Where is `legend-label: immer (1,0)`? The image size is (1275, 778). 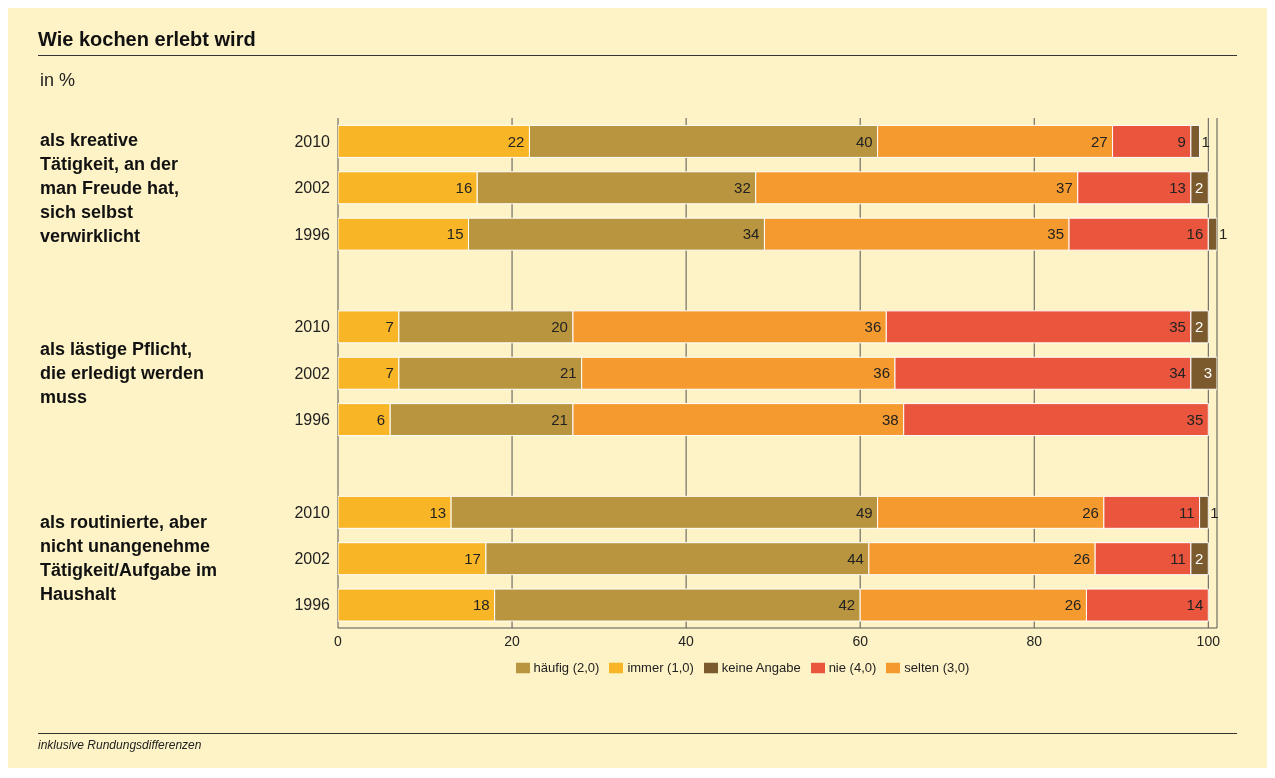
legend-label: immer (1,0) is located at coordinates (660, 667).